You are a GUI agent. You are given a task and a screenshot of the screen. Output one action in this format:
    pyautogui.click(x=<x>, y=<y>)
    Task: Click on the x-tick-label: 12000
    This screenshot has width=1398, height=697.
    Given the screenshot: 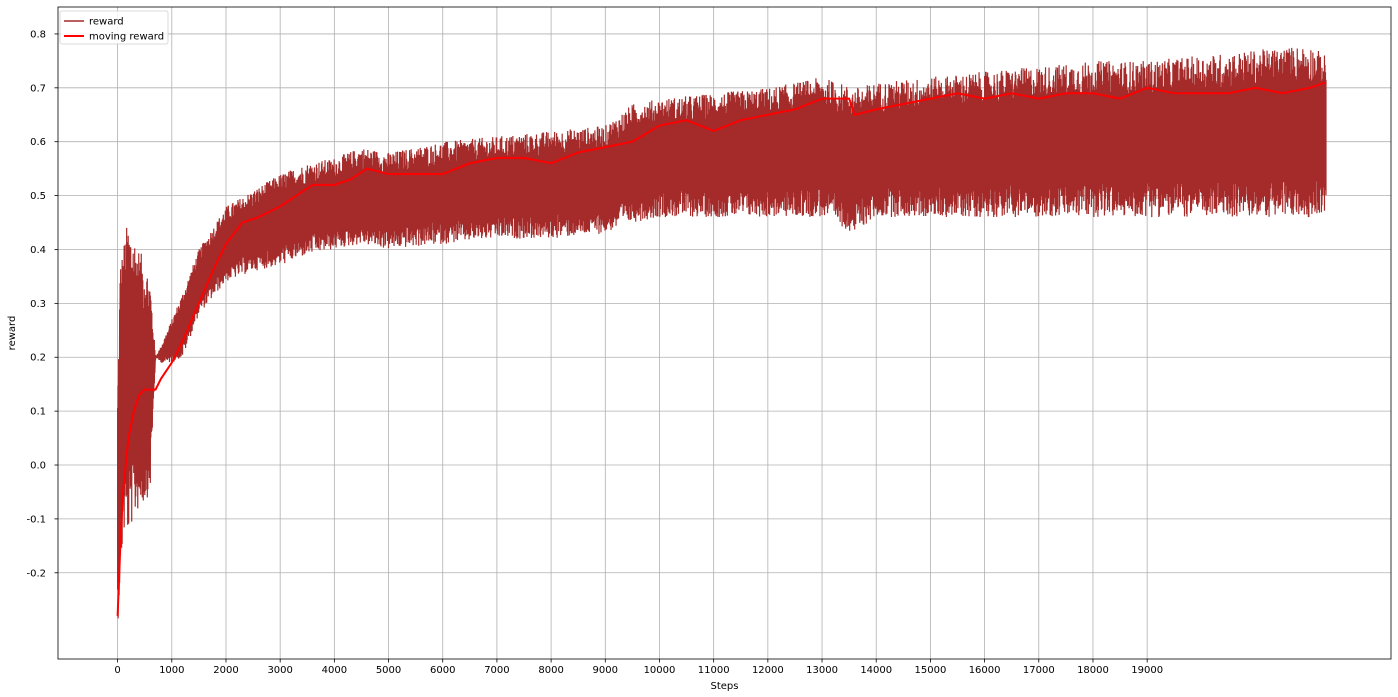 What is the action you would take?
    pyautogui.click(x=768, y=670)
    